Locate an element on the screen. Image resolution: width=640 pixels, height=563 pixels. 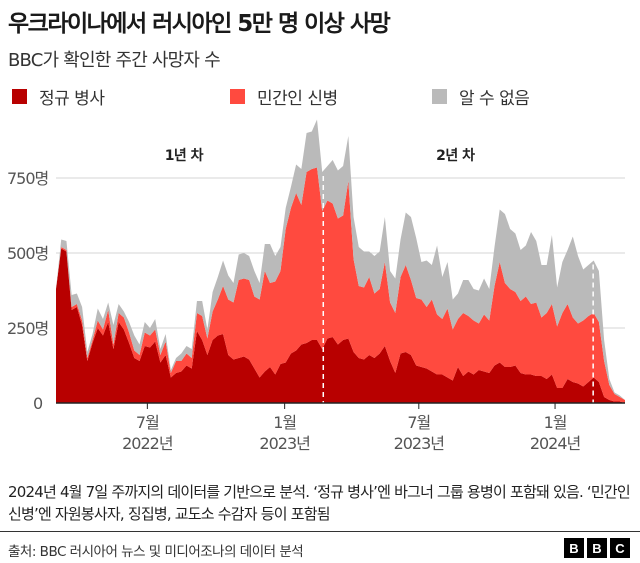
source-text: 출처: BBC 러시아어 뉴스 및 미디어조나의 데이터 분석 is located at coordinates (156, 552).